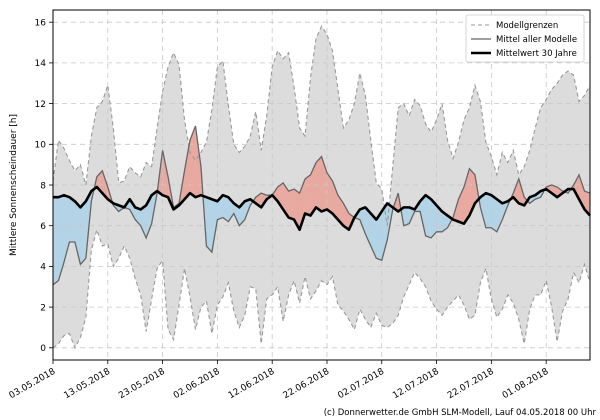  Describe the element at coordinates (41, 64) in the screenshot. I see `y-tick-label: 14` at that location.